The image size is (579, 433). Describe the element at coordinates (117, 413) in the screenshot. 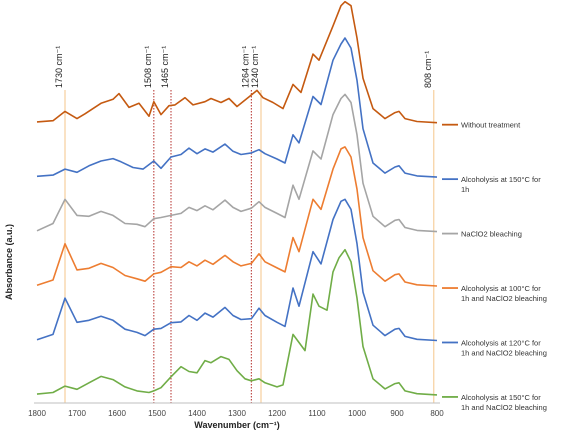

I see `x-tick-label: 1600` at that location.